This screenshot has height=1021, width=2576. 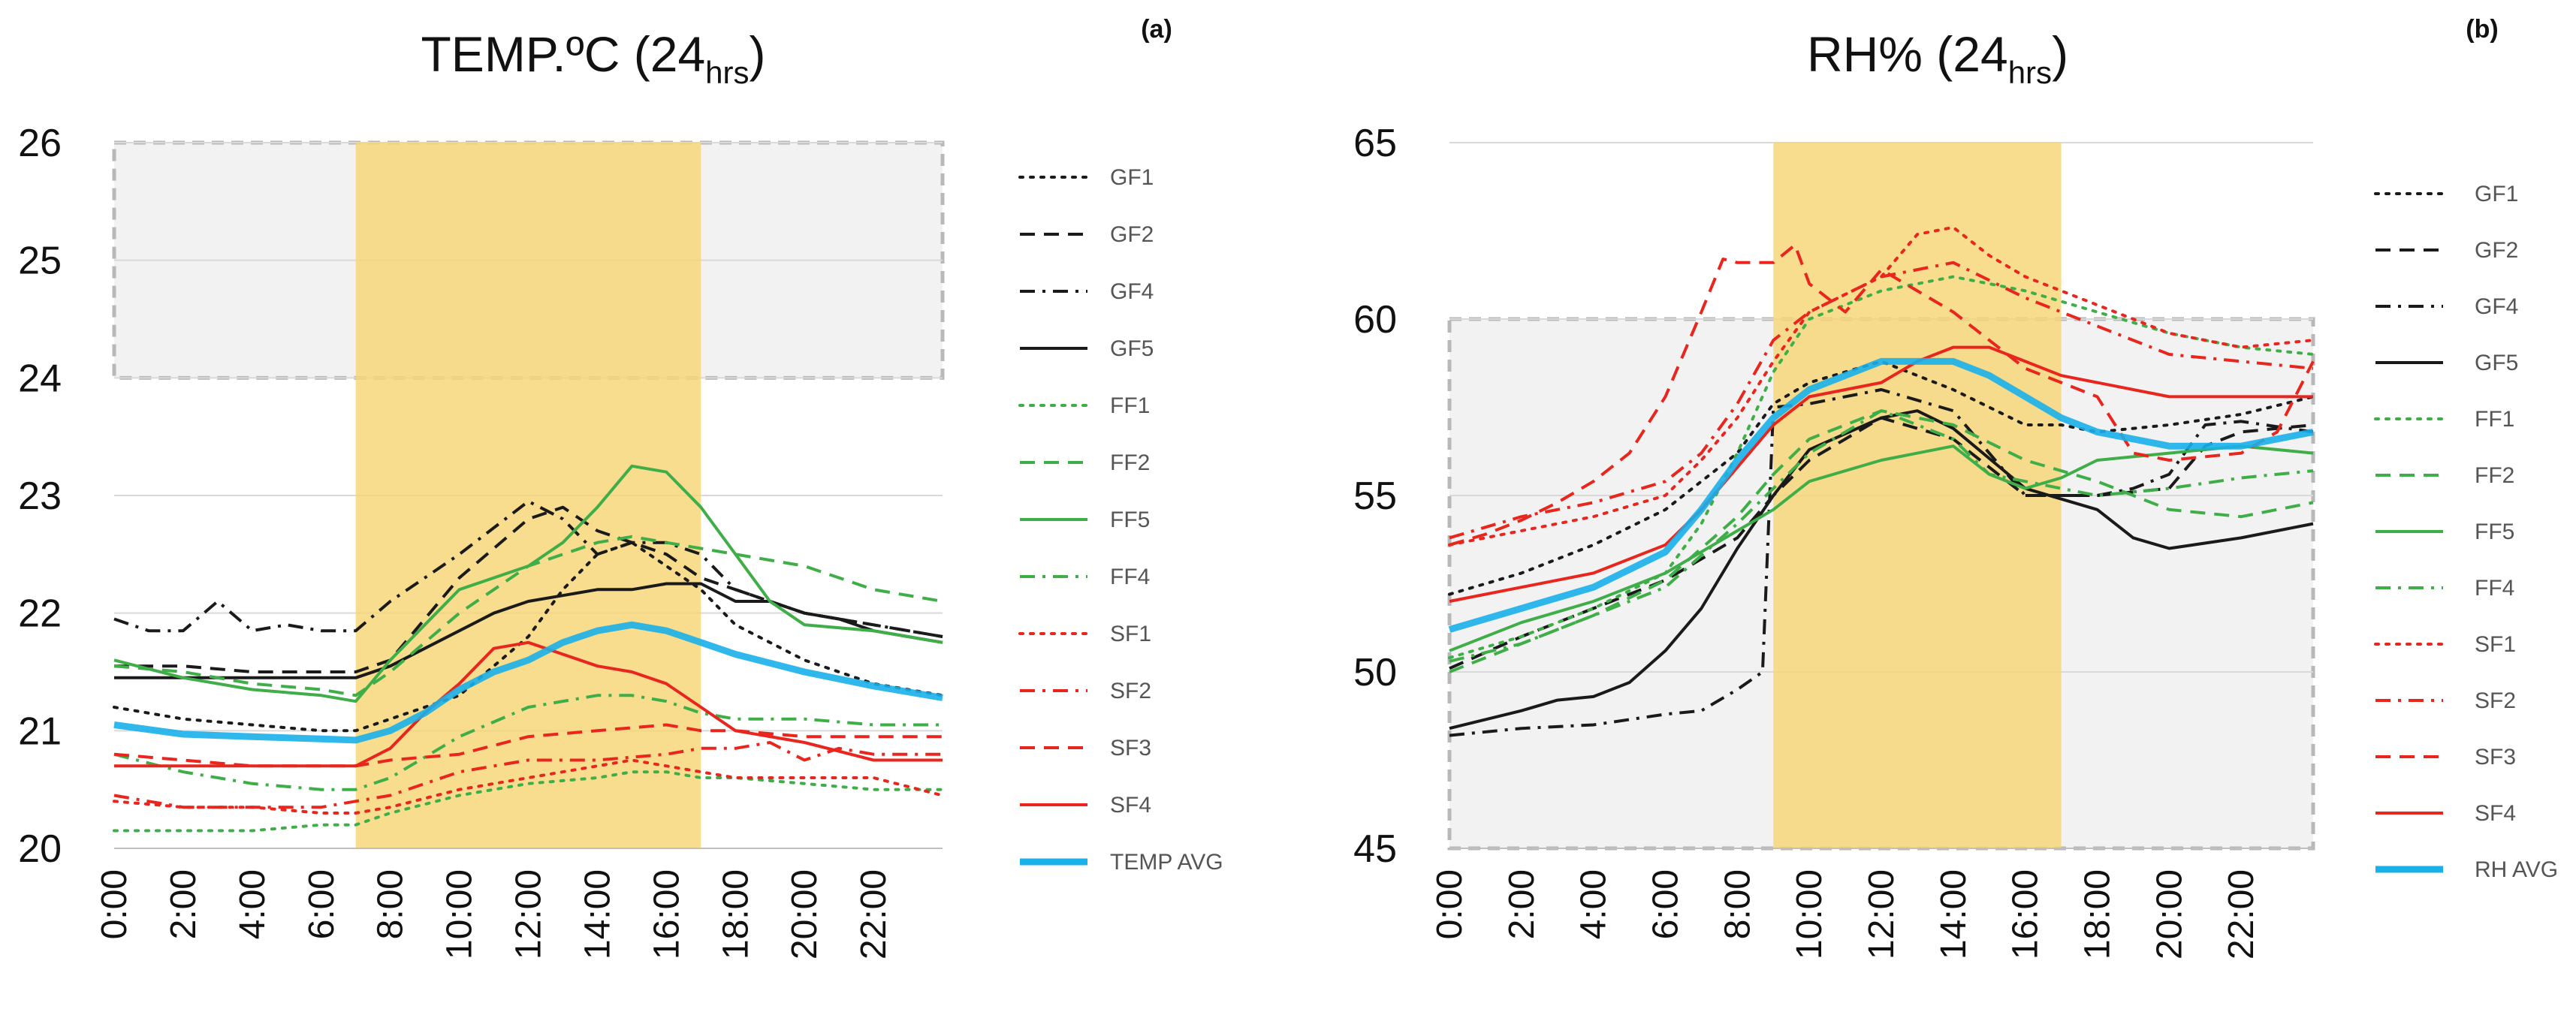 What do you see at coordinates (1156, 30) in the screenshot?
I see `panel-label: (a)` at bounding box center [1156, 30].